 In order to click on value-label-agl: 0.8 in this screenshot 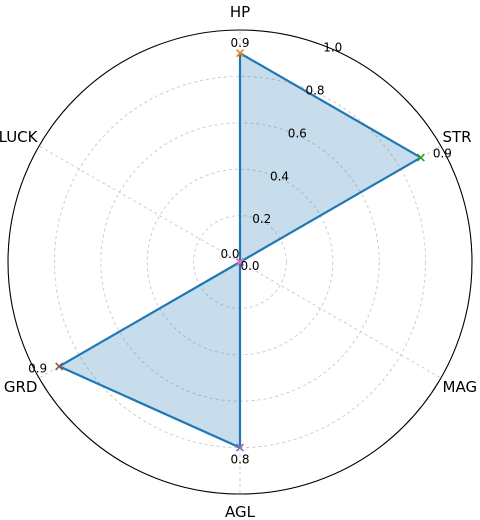, I will do `click(239, 460)`.